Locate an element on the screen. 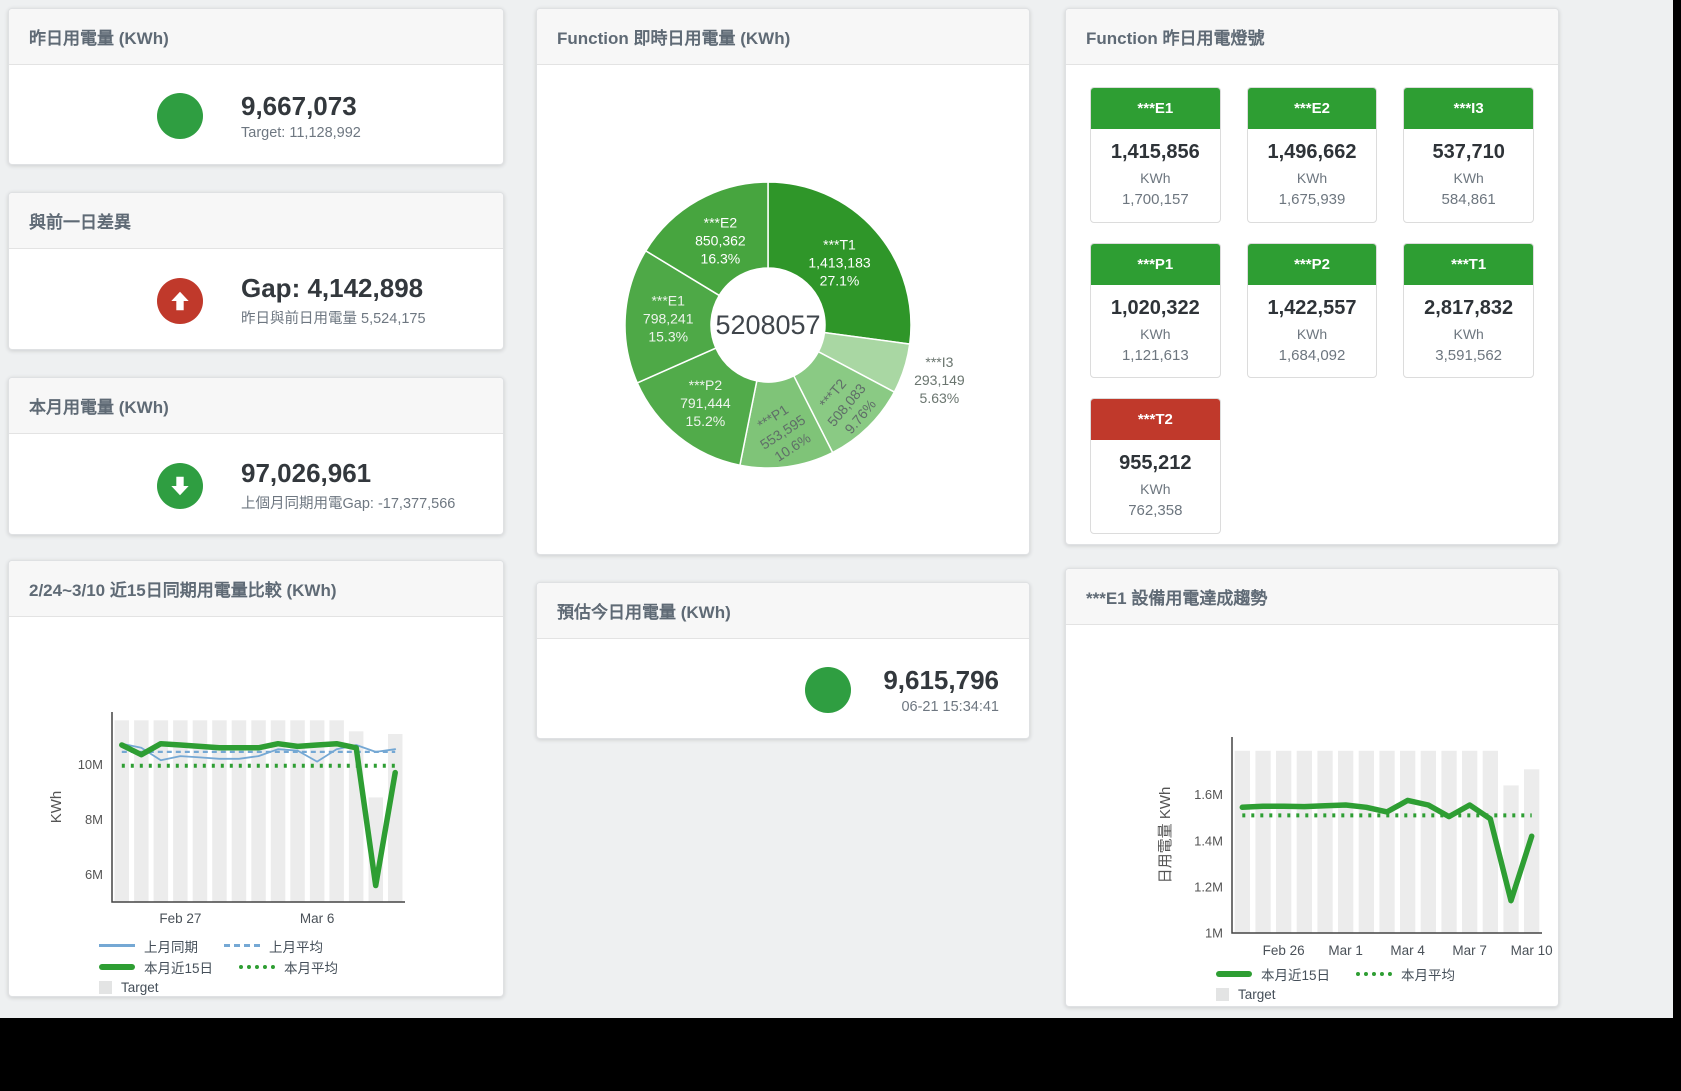 This screenshot has height=1091, width=1681. legend-label: 本月近15日 is located at coordinates (179, 968).